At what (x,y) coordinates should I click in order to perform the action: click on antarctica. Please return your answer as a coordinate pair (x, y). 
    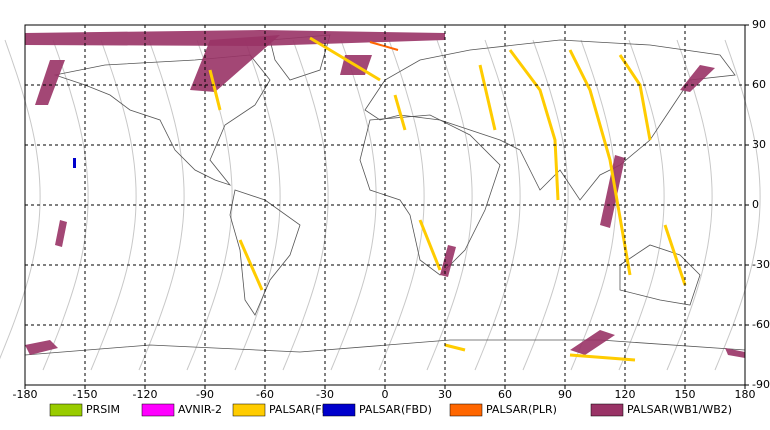
    Looking at the image, I should click on (385, 347).